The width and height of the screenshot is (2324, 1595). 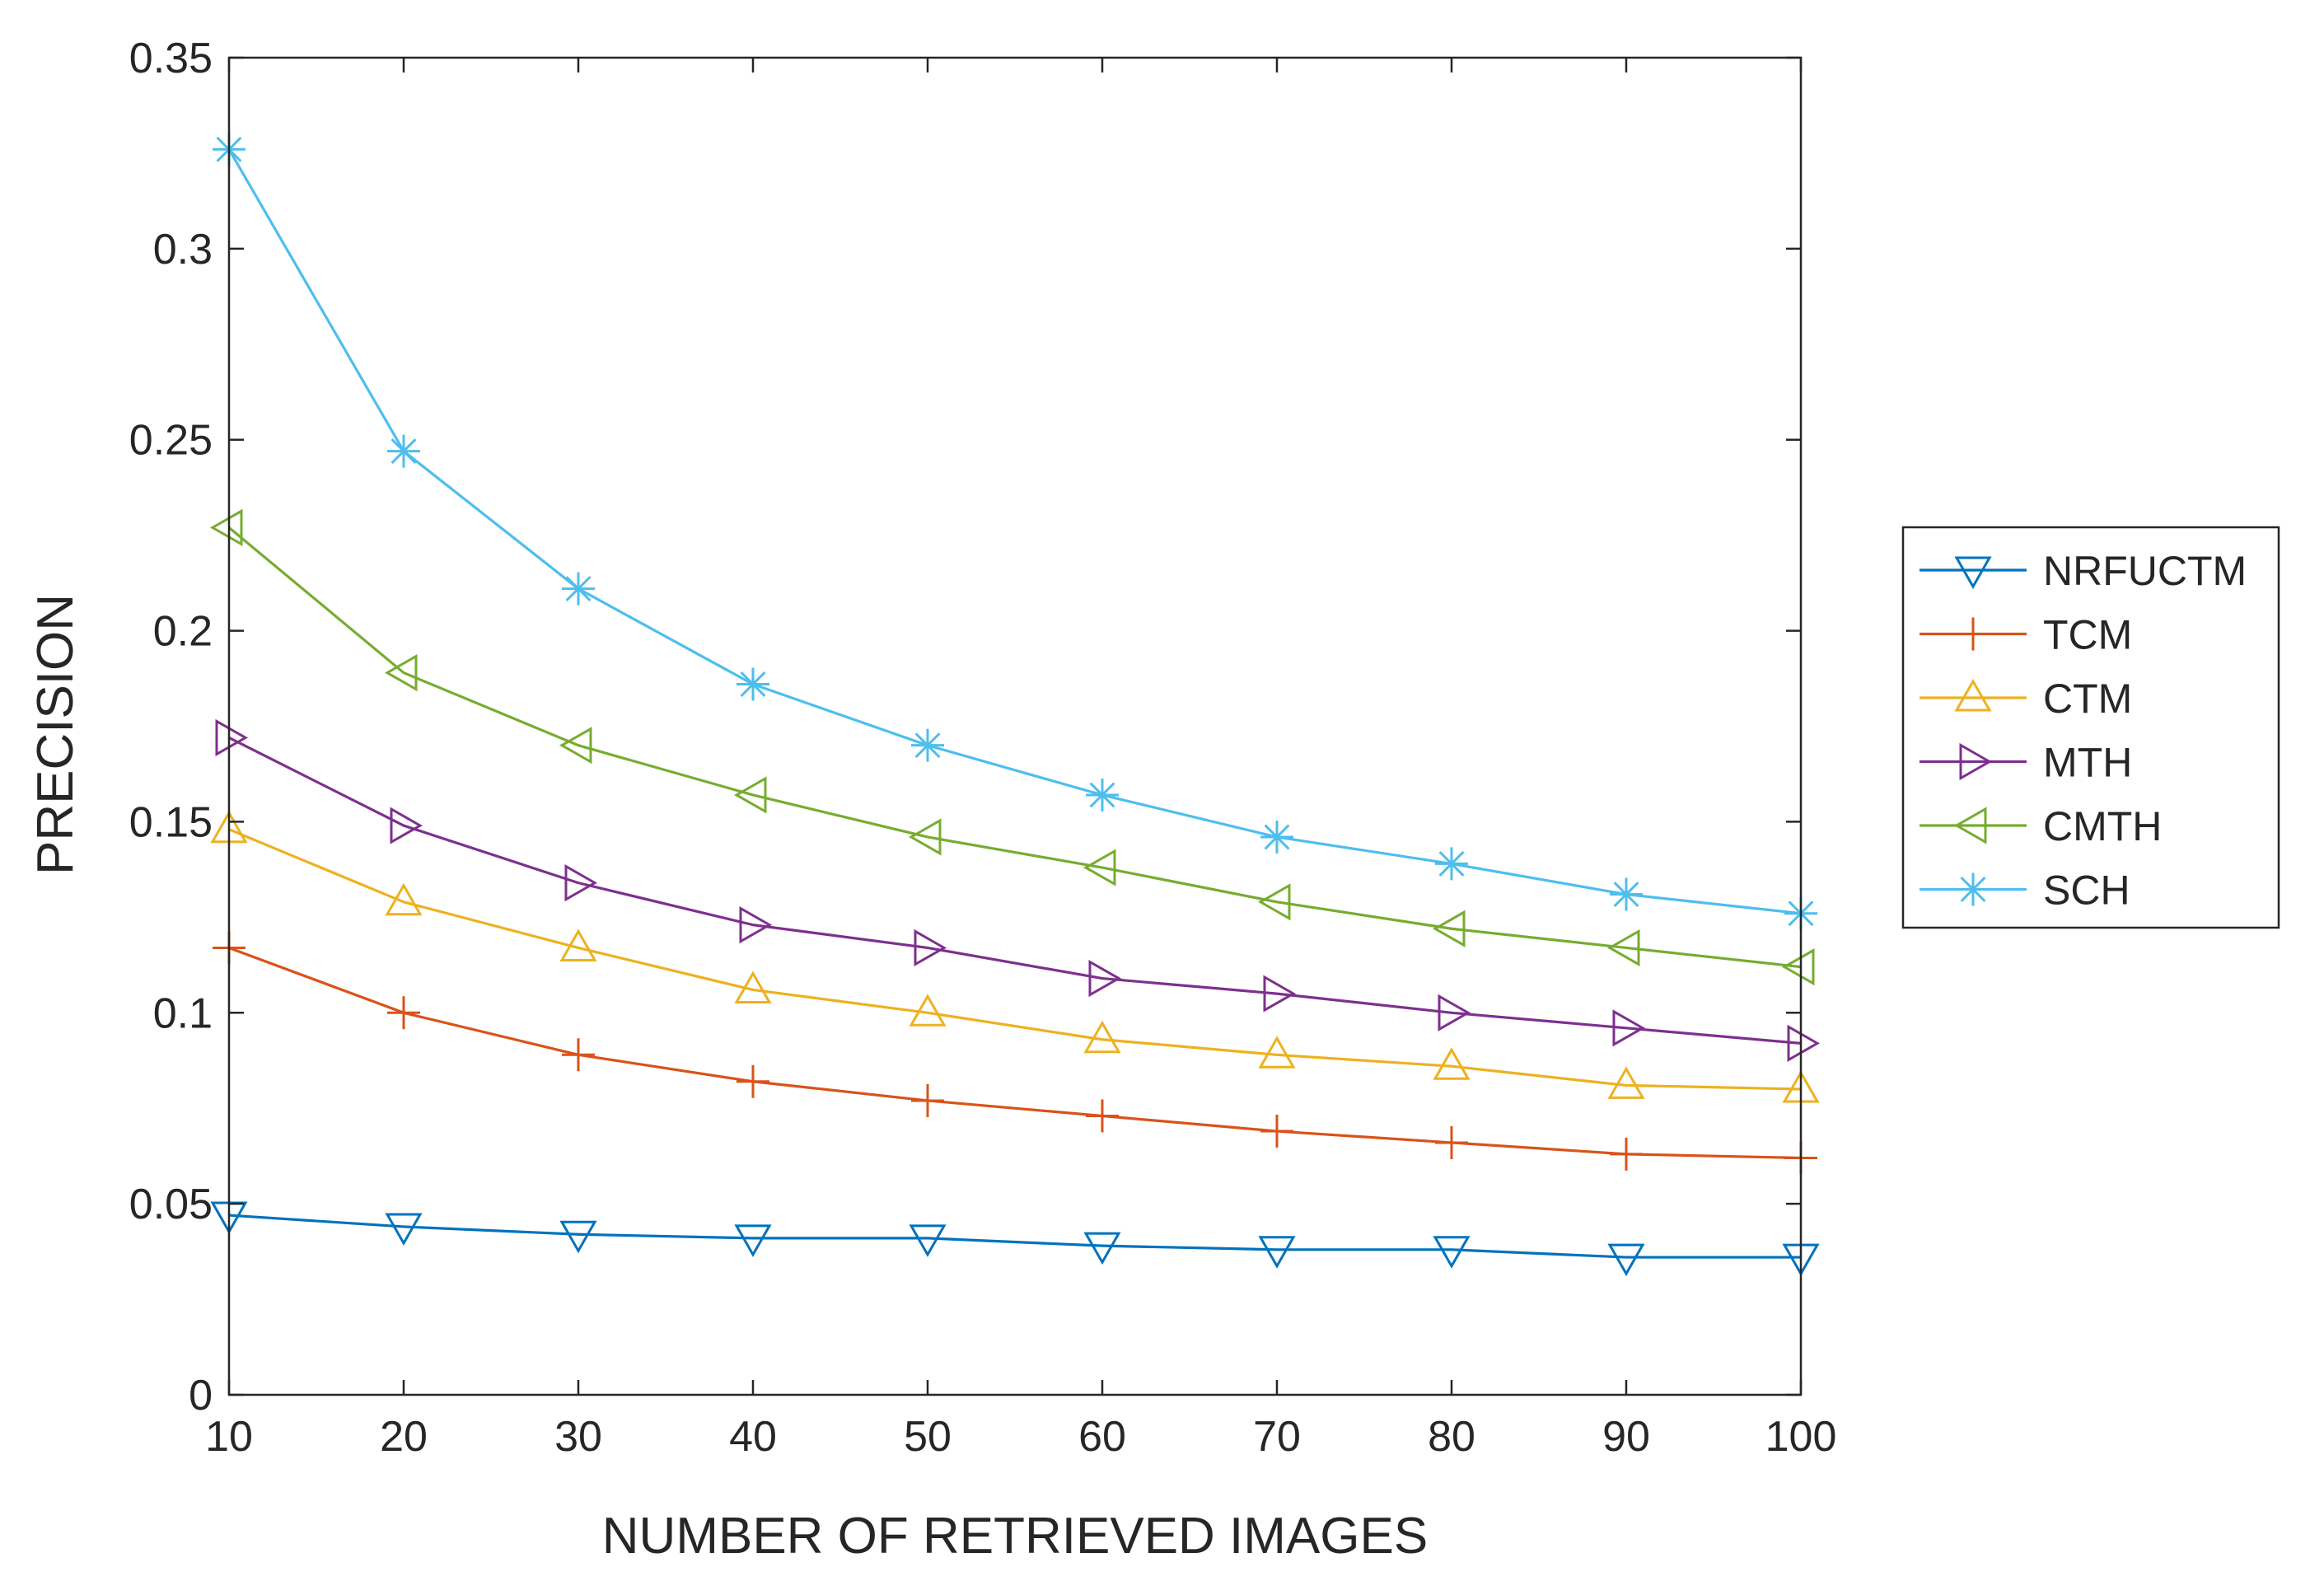 I want to click on series-line-tcm, so click(x=1015, y=1053).